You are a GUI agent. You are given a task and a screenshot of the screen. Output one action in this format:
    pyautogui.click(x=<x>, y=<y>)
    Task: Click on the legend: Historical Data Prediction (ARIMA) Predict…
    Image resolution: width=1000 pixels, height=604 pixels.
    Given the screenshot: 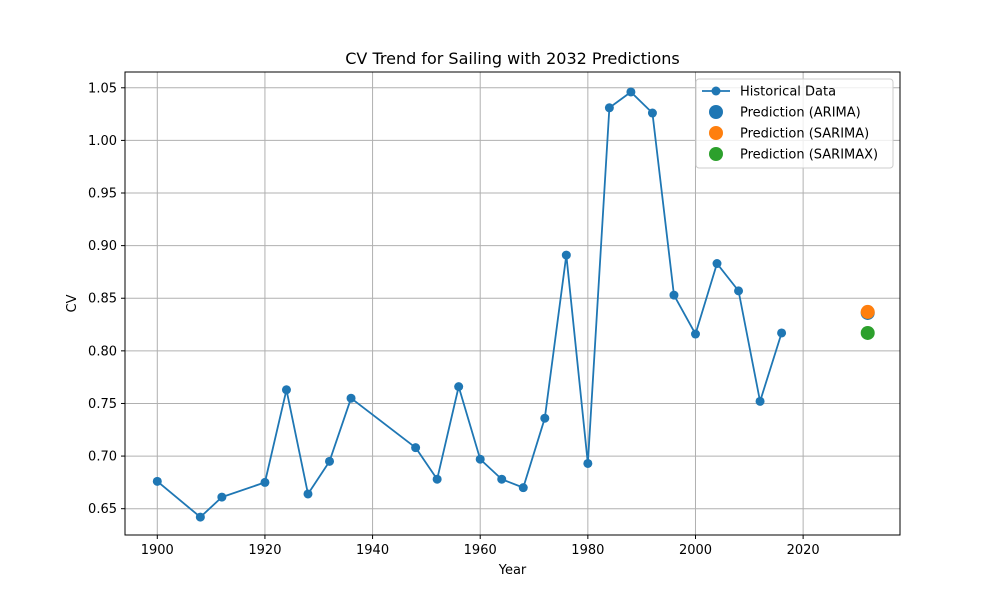 What is the action you would take?
    pyautogui.click(x=794, y=123)
    